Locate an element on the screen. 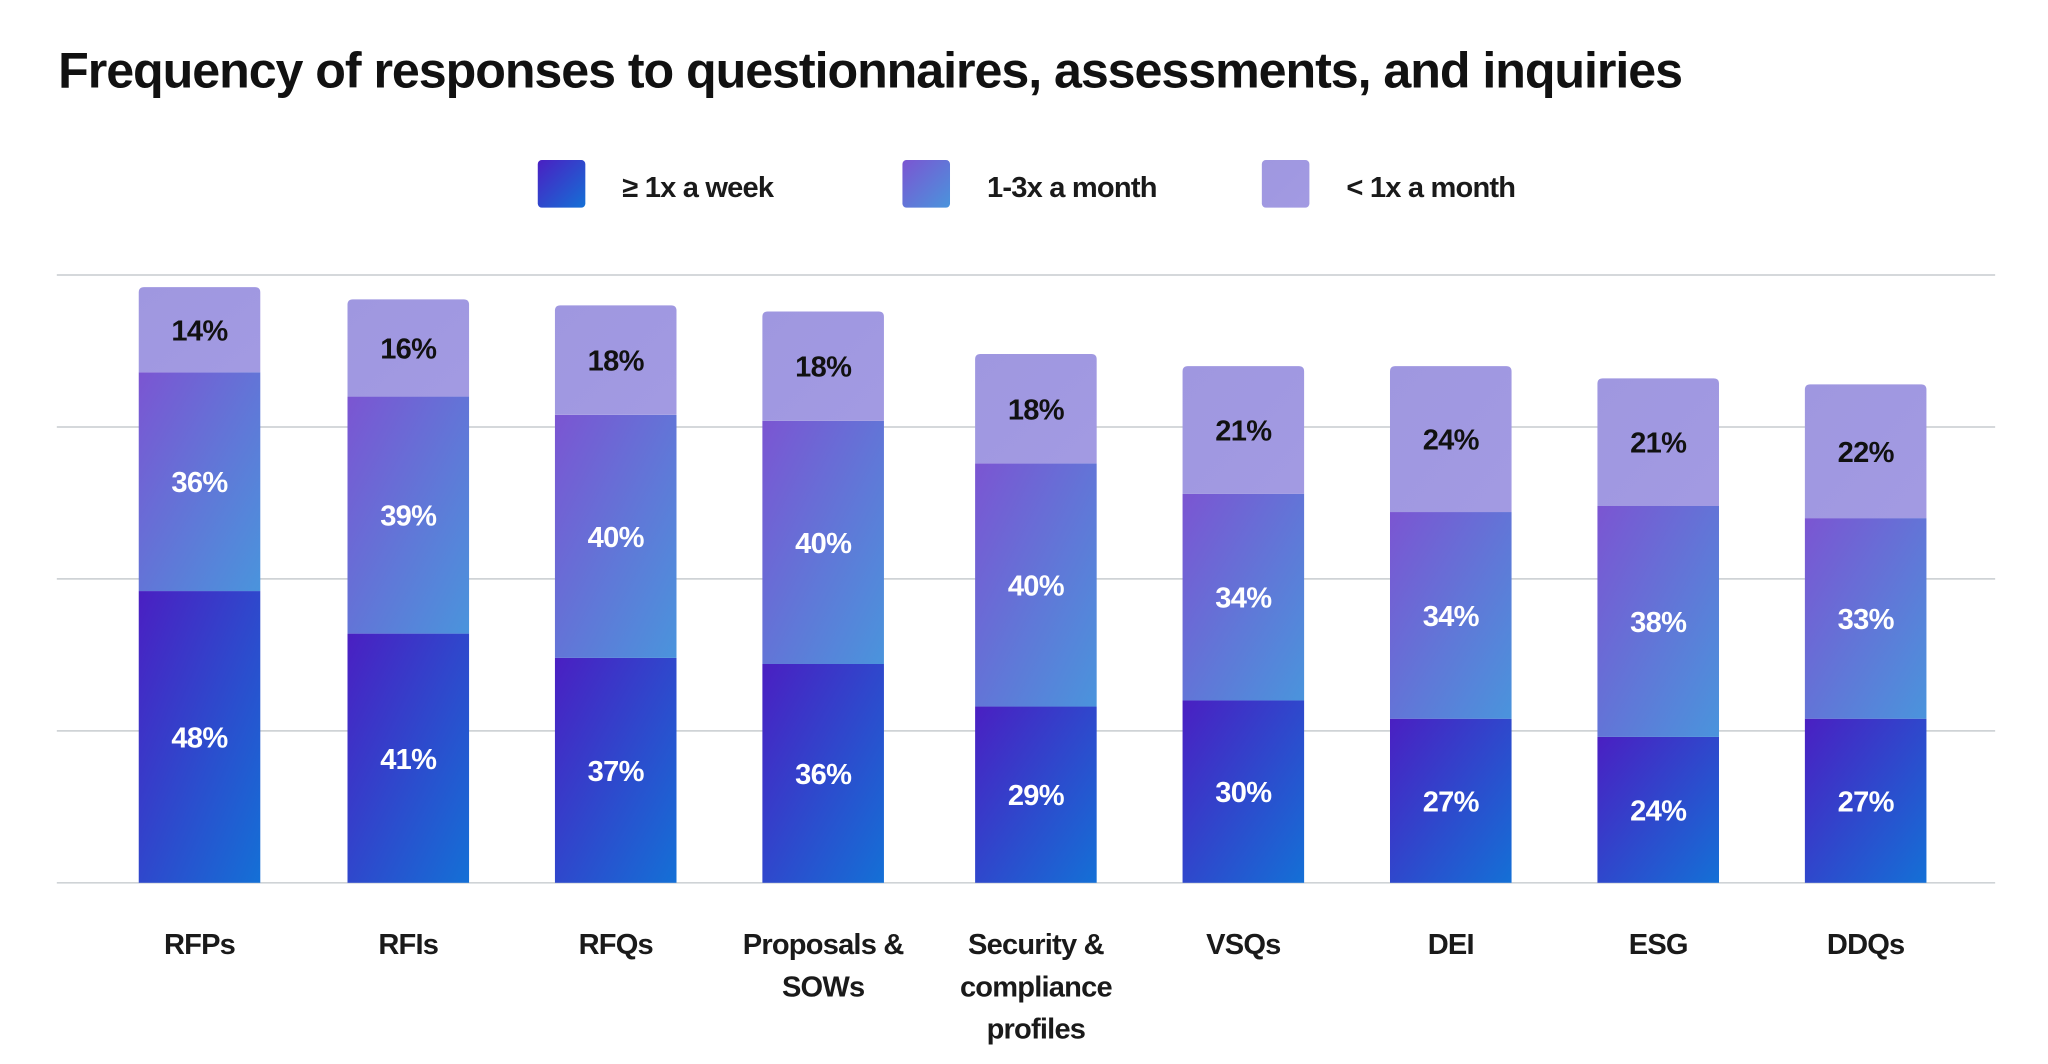 The width and height of the screenshot is (2048, 1064). data-label: 29% is located at coordinates (1036, 796).